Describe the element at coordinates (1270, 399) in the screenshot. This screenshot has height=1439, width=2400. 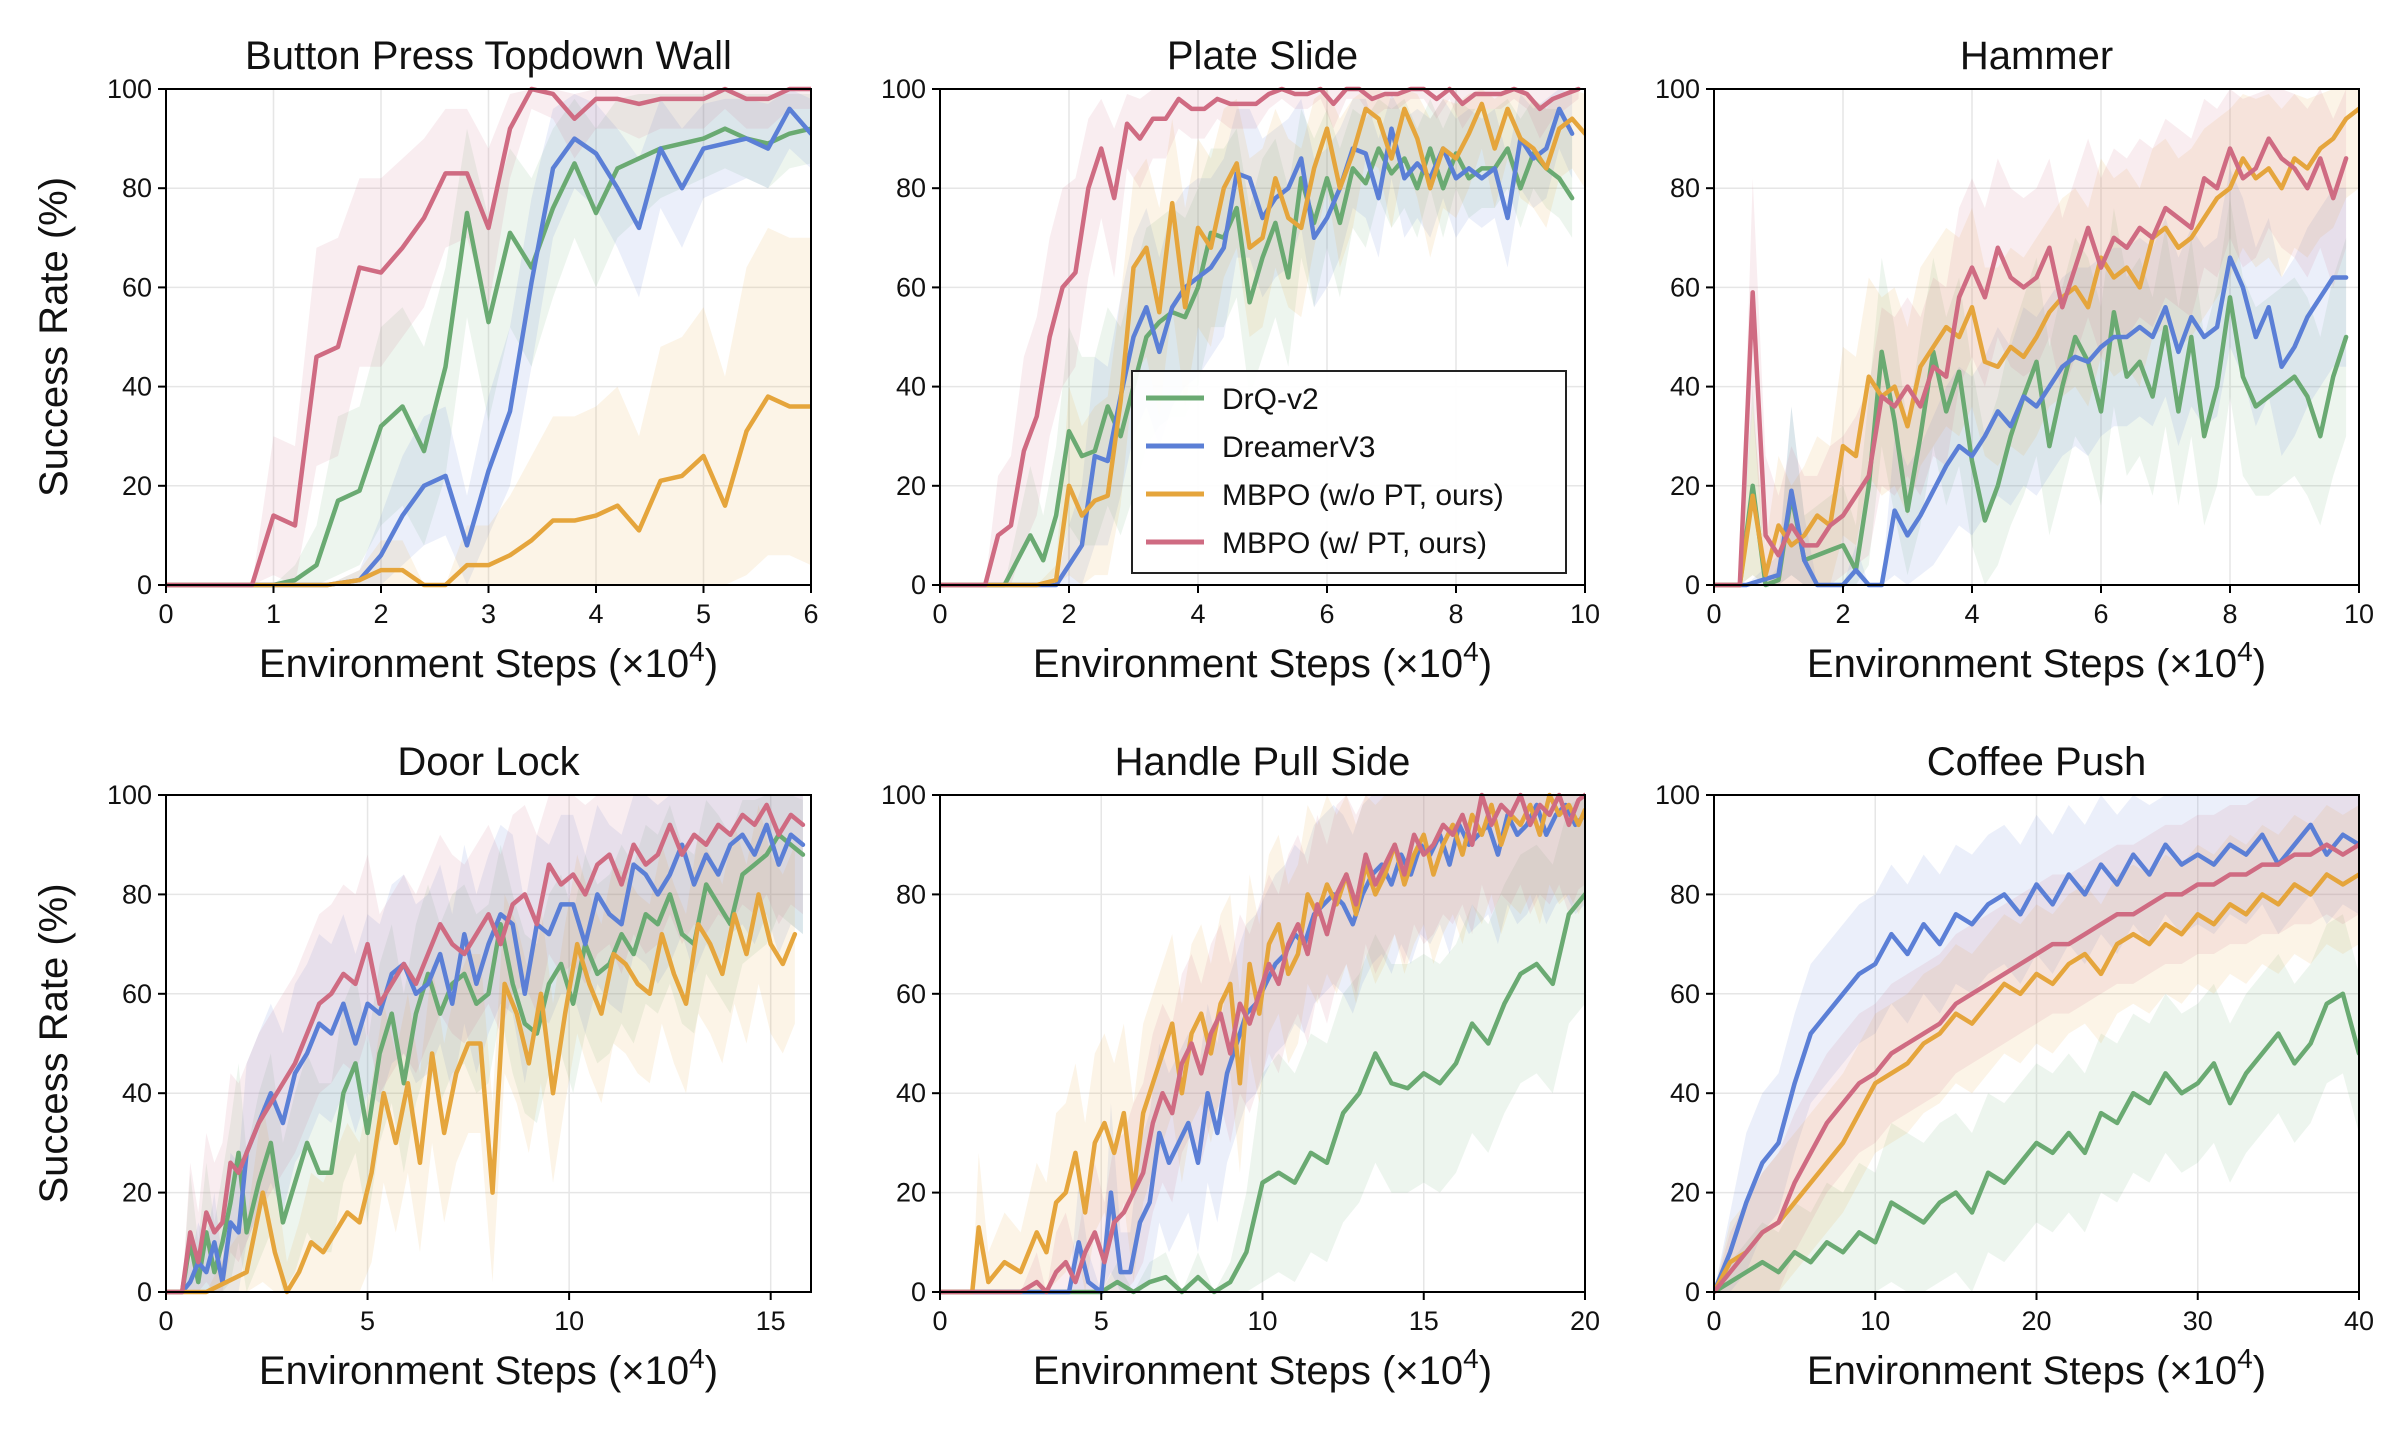
I see `legend-label-drq-v2: DrQ-v2` at that location.